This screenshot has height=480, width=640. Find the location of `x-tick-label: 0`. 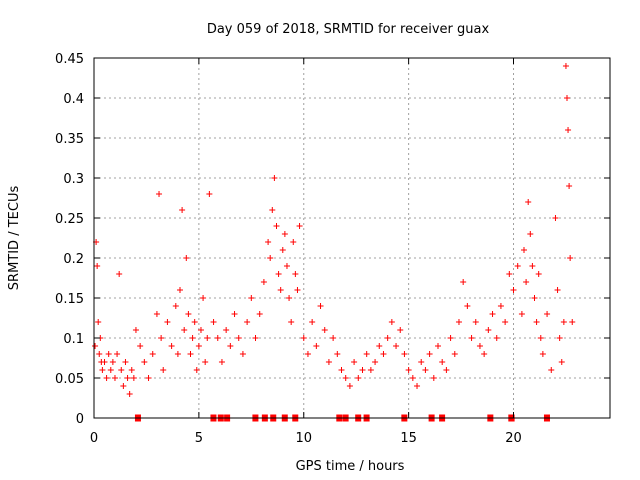

x-tick-label: 0 is located at coordinates (94, 438).